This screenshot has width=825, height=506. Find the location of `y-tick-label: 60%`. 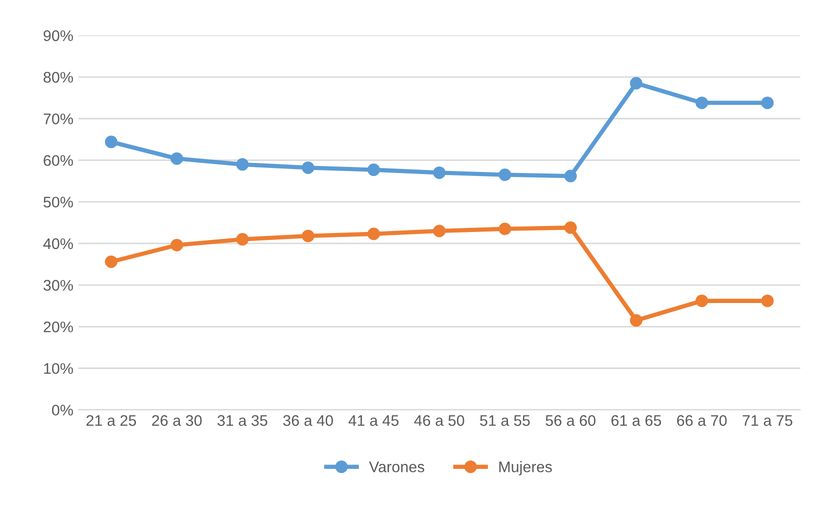

y-tick-label: 60% is located at coordinates (58, 160).